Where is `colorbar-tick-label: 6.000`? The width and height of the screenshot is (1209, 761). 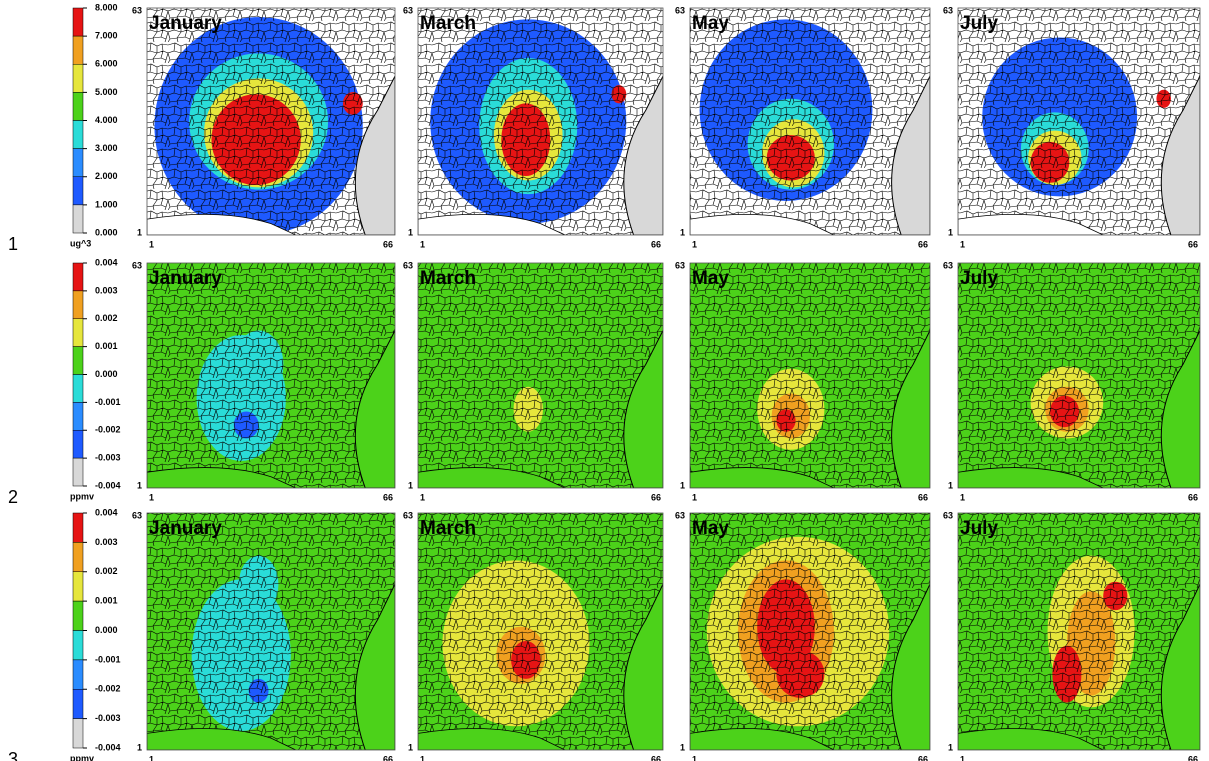 colorbar-tick-label: 6.000 is located at coordinates (106, 64).